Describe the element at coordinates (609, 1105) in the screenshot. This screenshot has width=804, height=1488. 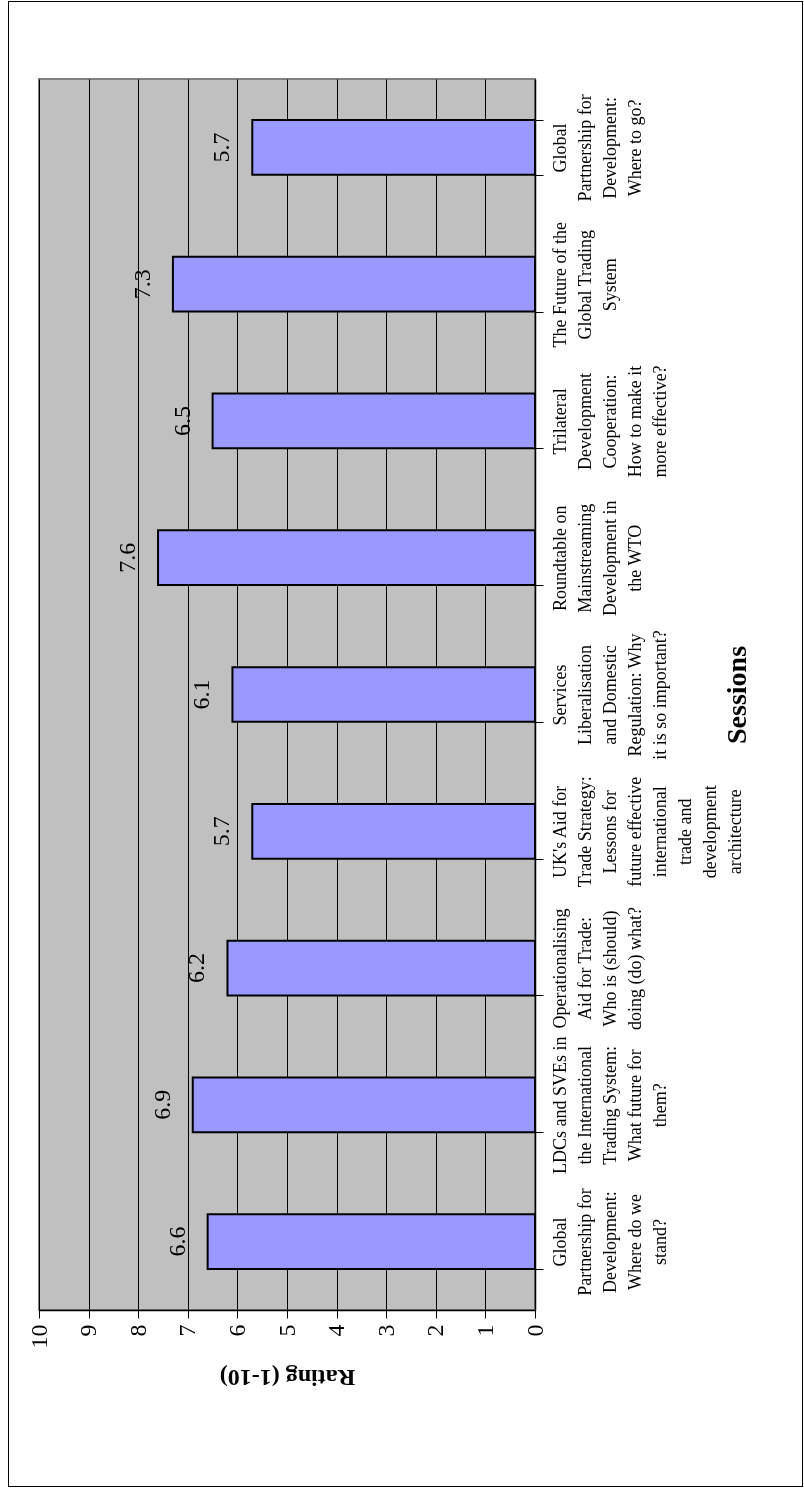
I see `y-tick-label: LDCs and SVEs in the International Trading System: What future for them?` at that location.